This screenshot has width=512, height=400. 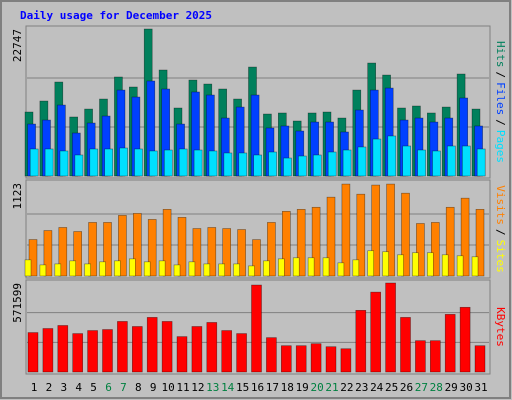 What do you see at coordinates (436, 387) in the screenshot?
I see `x-tick-label: 28` at bounding box center [436, 387].